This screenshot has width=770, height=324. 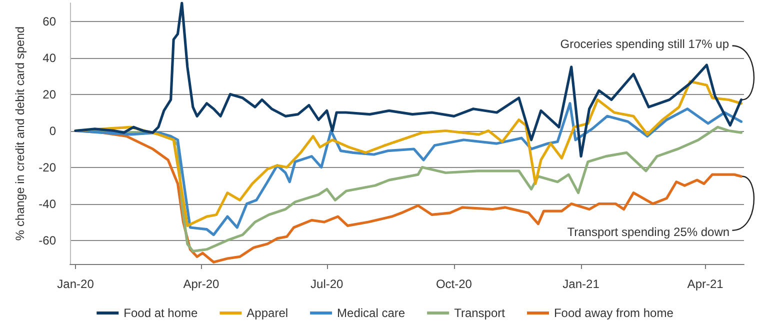 What do you see at coordinates (49, 94) in the screenshot?
I see `y-tick-label: 20` at bounding box center [49, 94].